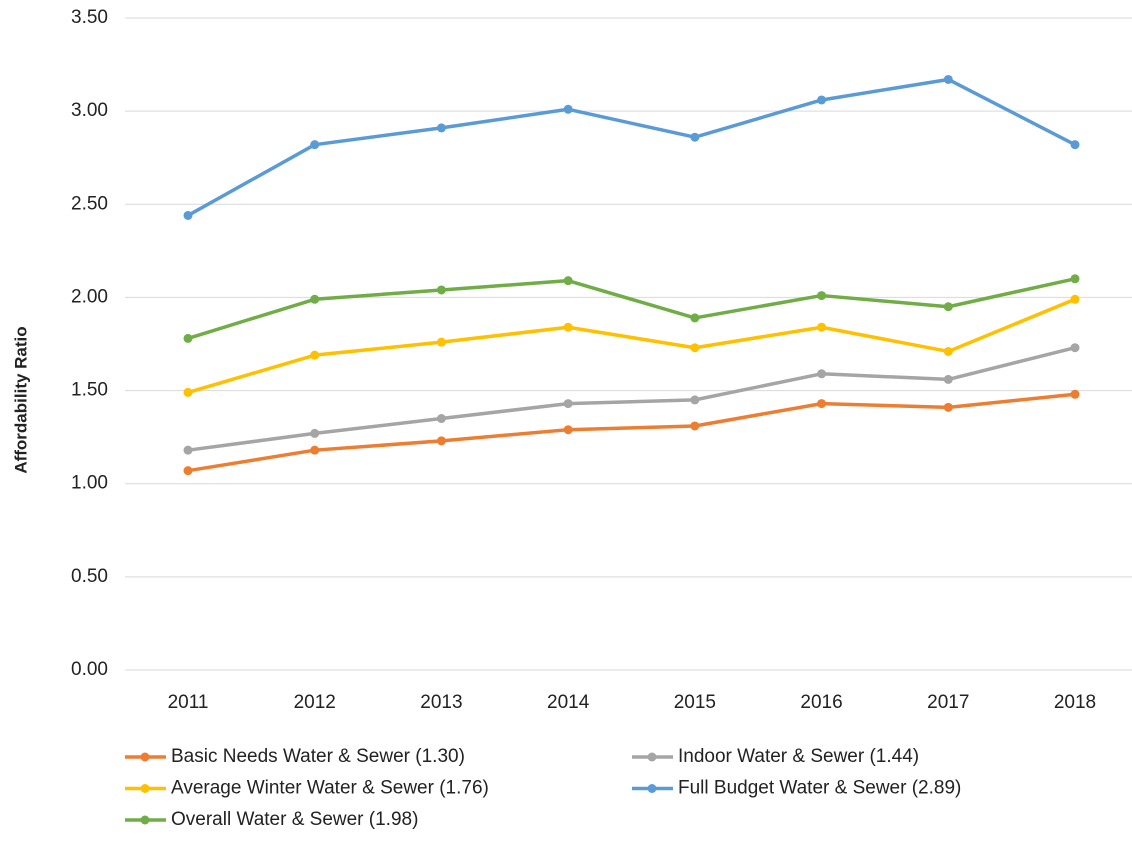  What do you see at coordinates (695, 702) in the screenshot?
I see `x-tick-label: 2015` at bounding box center [695, 702].